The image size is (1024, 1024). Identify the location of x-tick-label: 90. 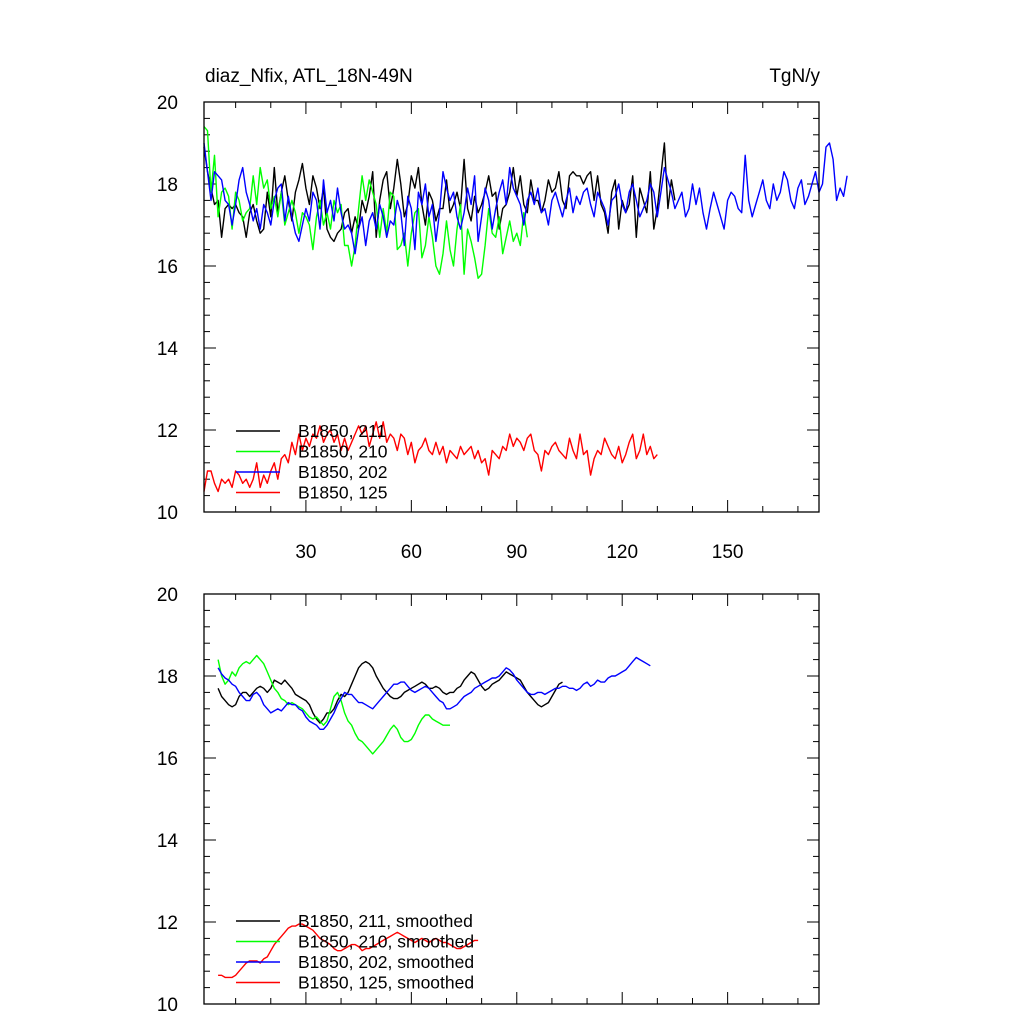
(516, 552).